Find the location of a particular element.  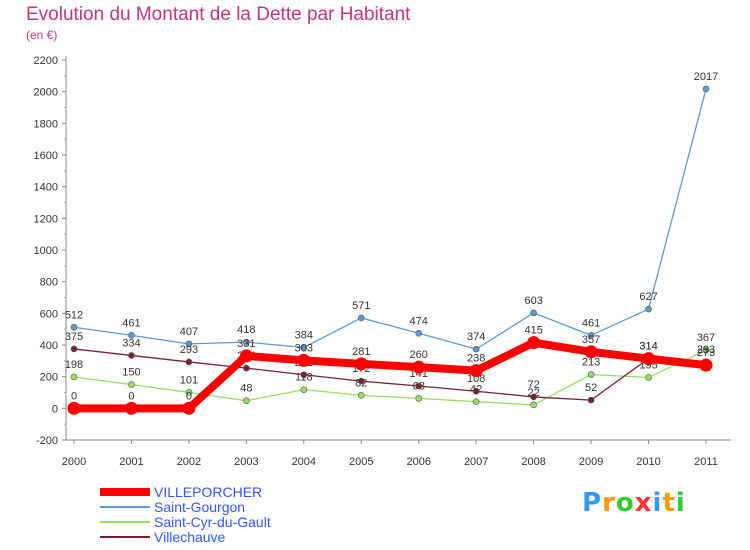

data-label-saint-cyr-du-gault: 213 is located at coordinates (591, 363).